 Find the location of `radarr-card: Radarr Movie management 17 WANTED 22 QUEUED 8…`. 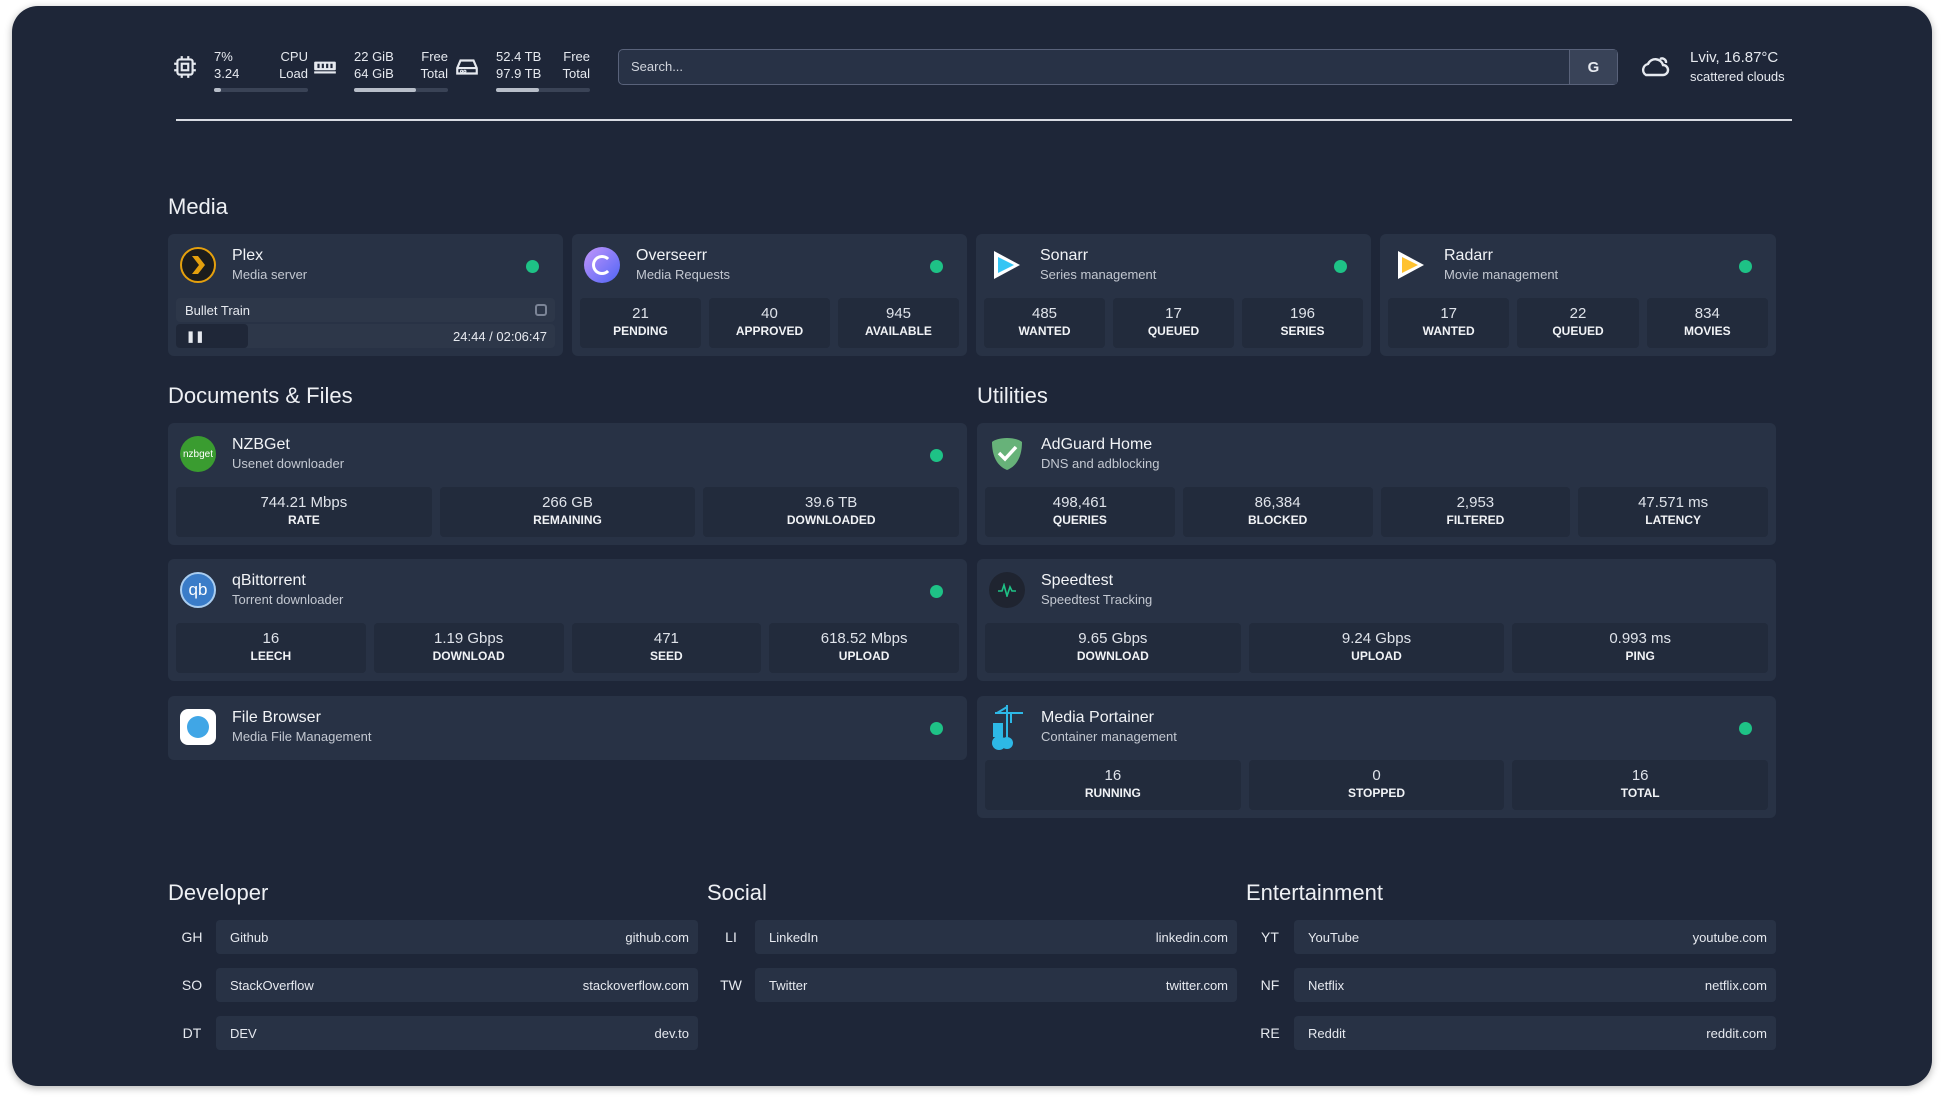

radarr-card: Radarr Movie management 17 WANTED 22 QUEUED 8… is located at coordinates (1578, 295).